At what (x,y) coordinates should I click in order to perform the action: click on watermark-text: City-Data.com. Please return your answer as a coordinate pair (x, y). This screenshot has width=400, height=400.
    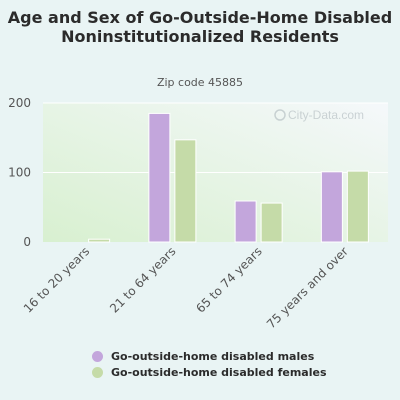
    Looking at the image, I should click on (326, 115).